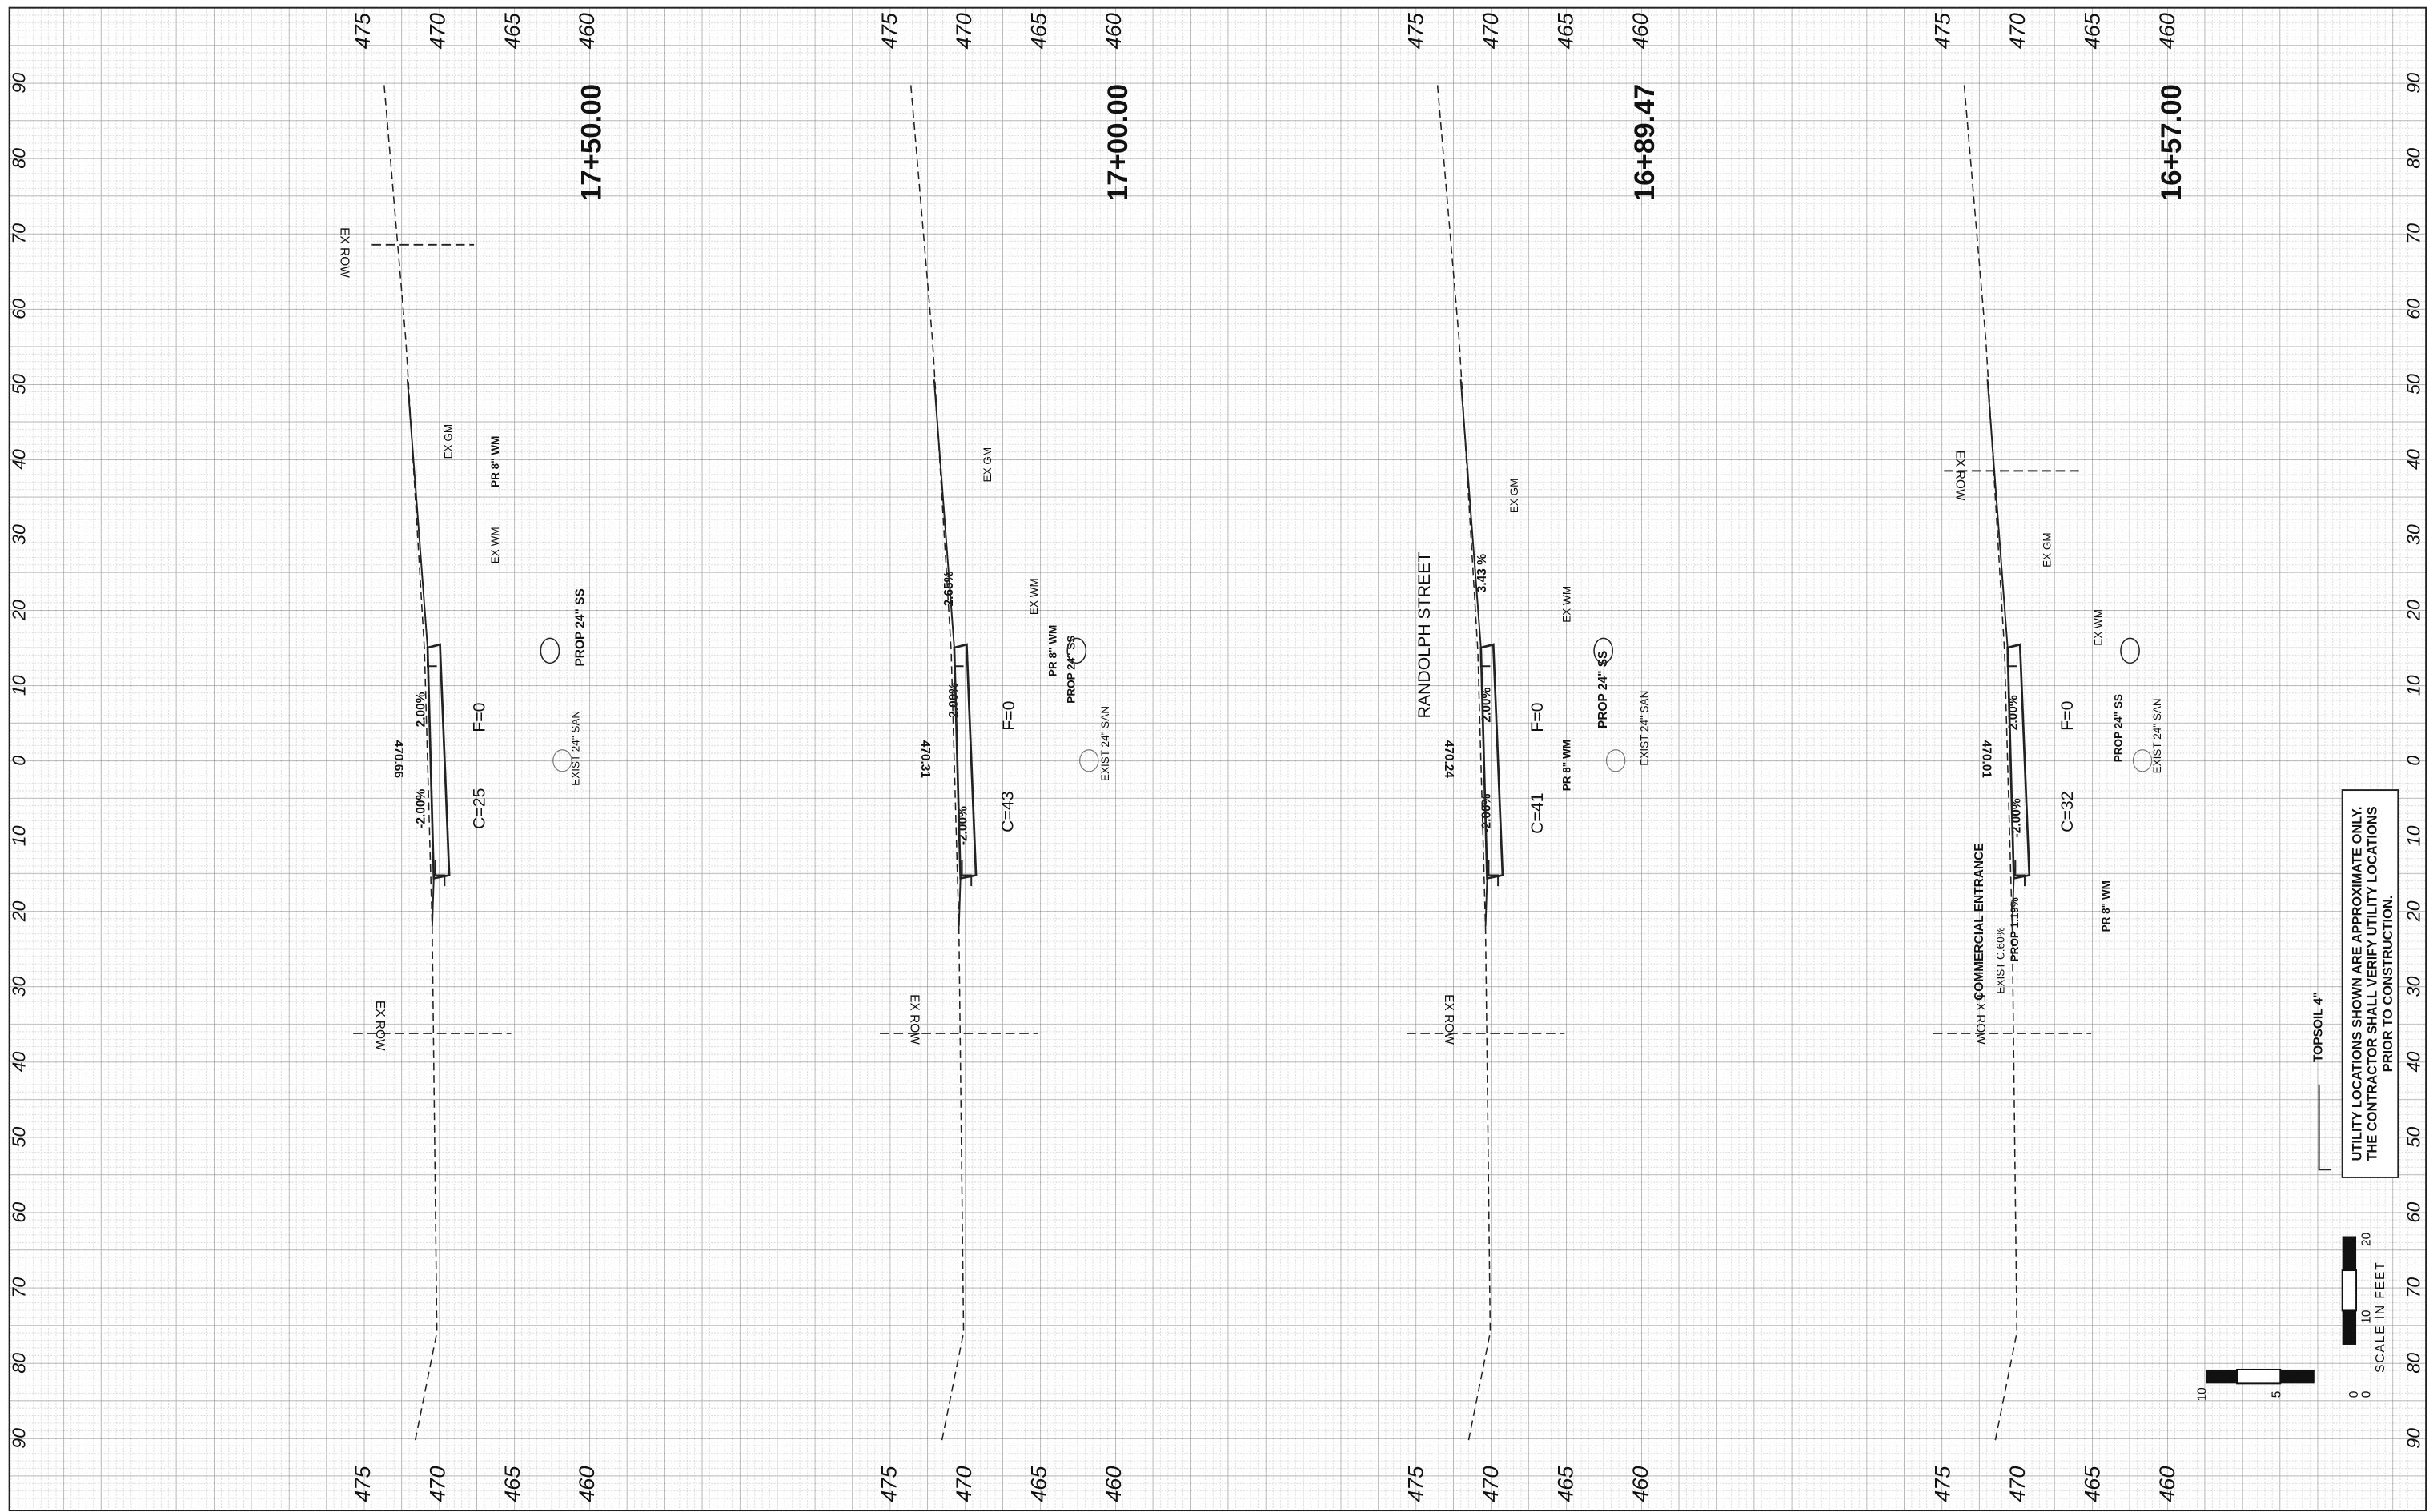  I want to click on scale-label: 0, so click(2354, 1394).